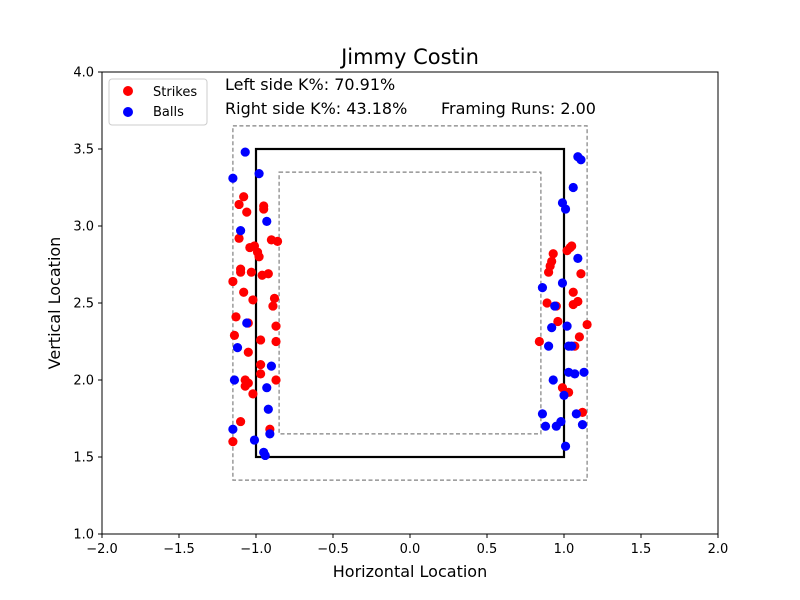 This screenshot has height=600, width=800. Describe the element at coordinates (54, 303) in the screenshot. I see `y-axis-label: Vertical Location` at that location.